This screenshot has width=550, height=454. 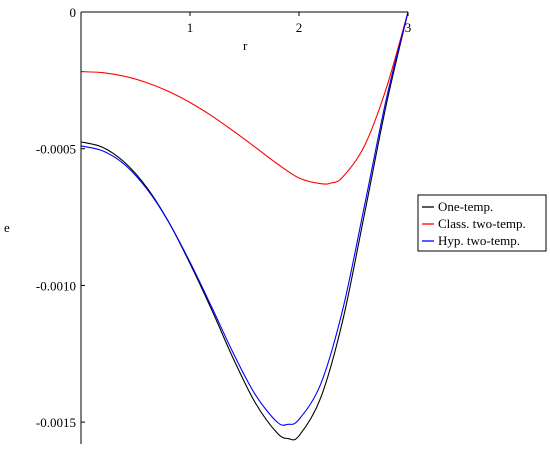 What do you see at coordinates (479, 240) in the screenshot?
I see `legend-label: Hyp. two-temp.` at bounding box center [479, 240].